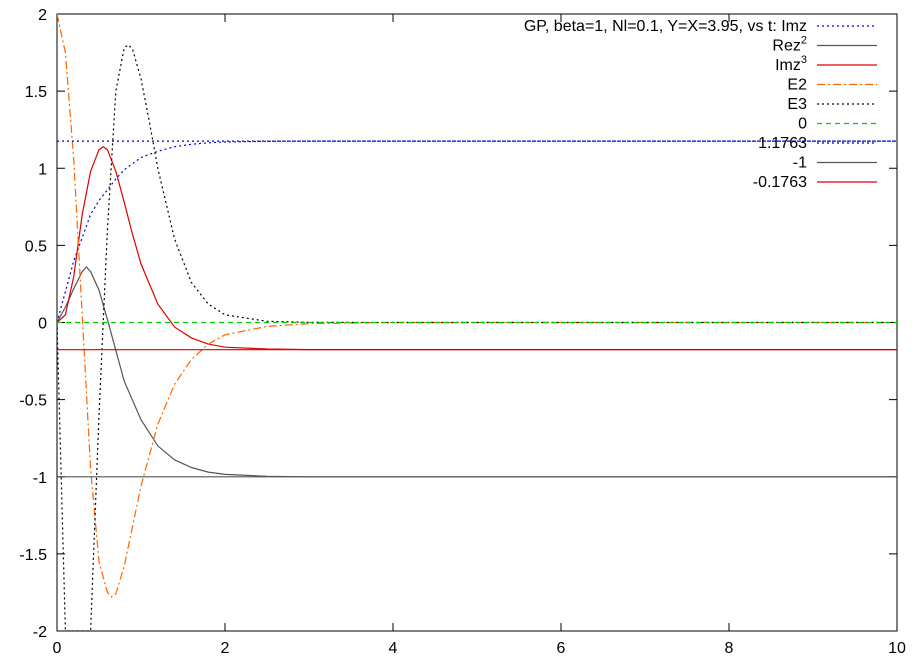 The width and height of the screenshot is (920, 661). I want to click on y-tick-label: -1, so click(40, 478).